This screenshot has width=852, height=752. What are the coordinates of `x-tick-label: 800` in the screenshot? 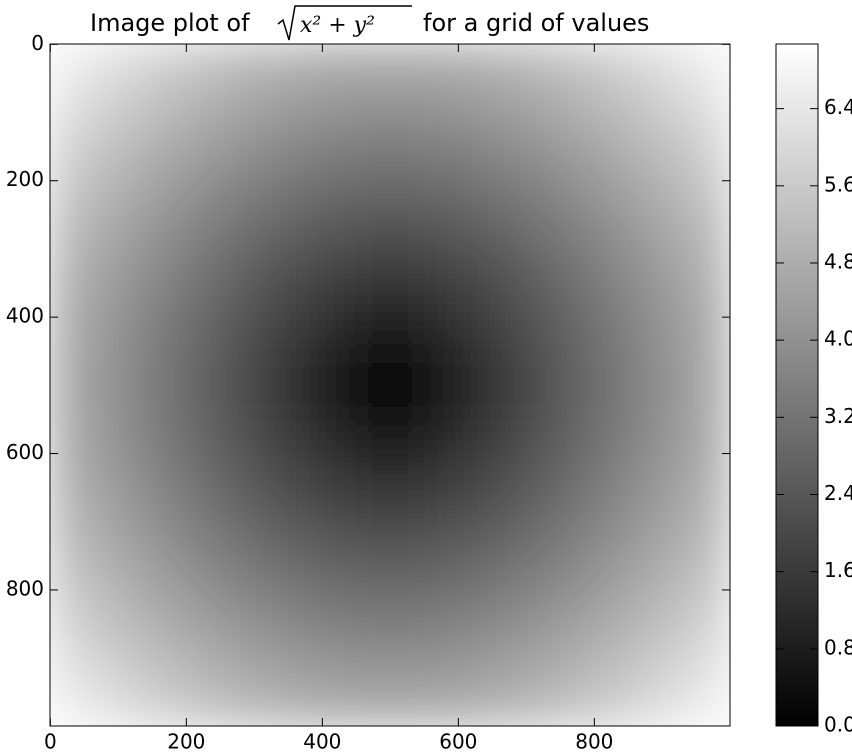 It's located at (594, 741).